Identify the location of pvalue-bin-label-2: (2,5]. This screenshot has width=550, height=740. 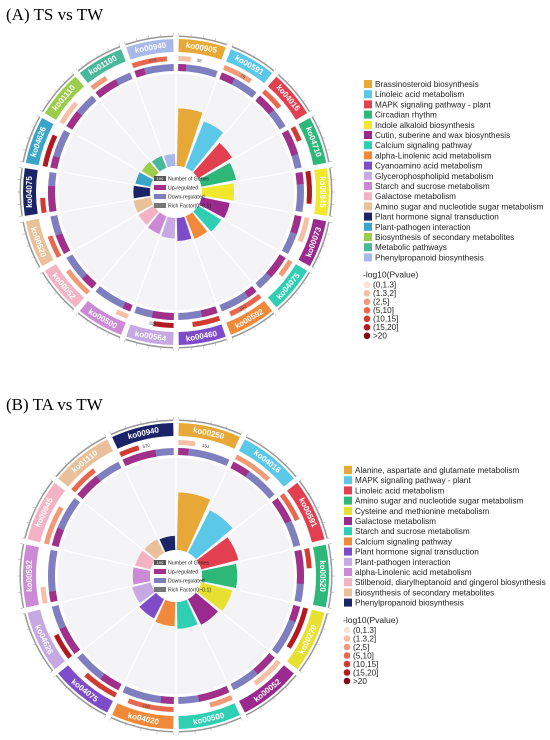
(381, 302).